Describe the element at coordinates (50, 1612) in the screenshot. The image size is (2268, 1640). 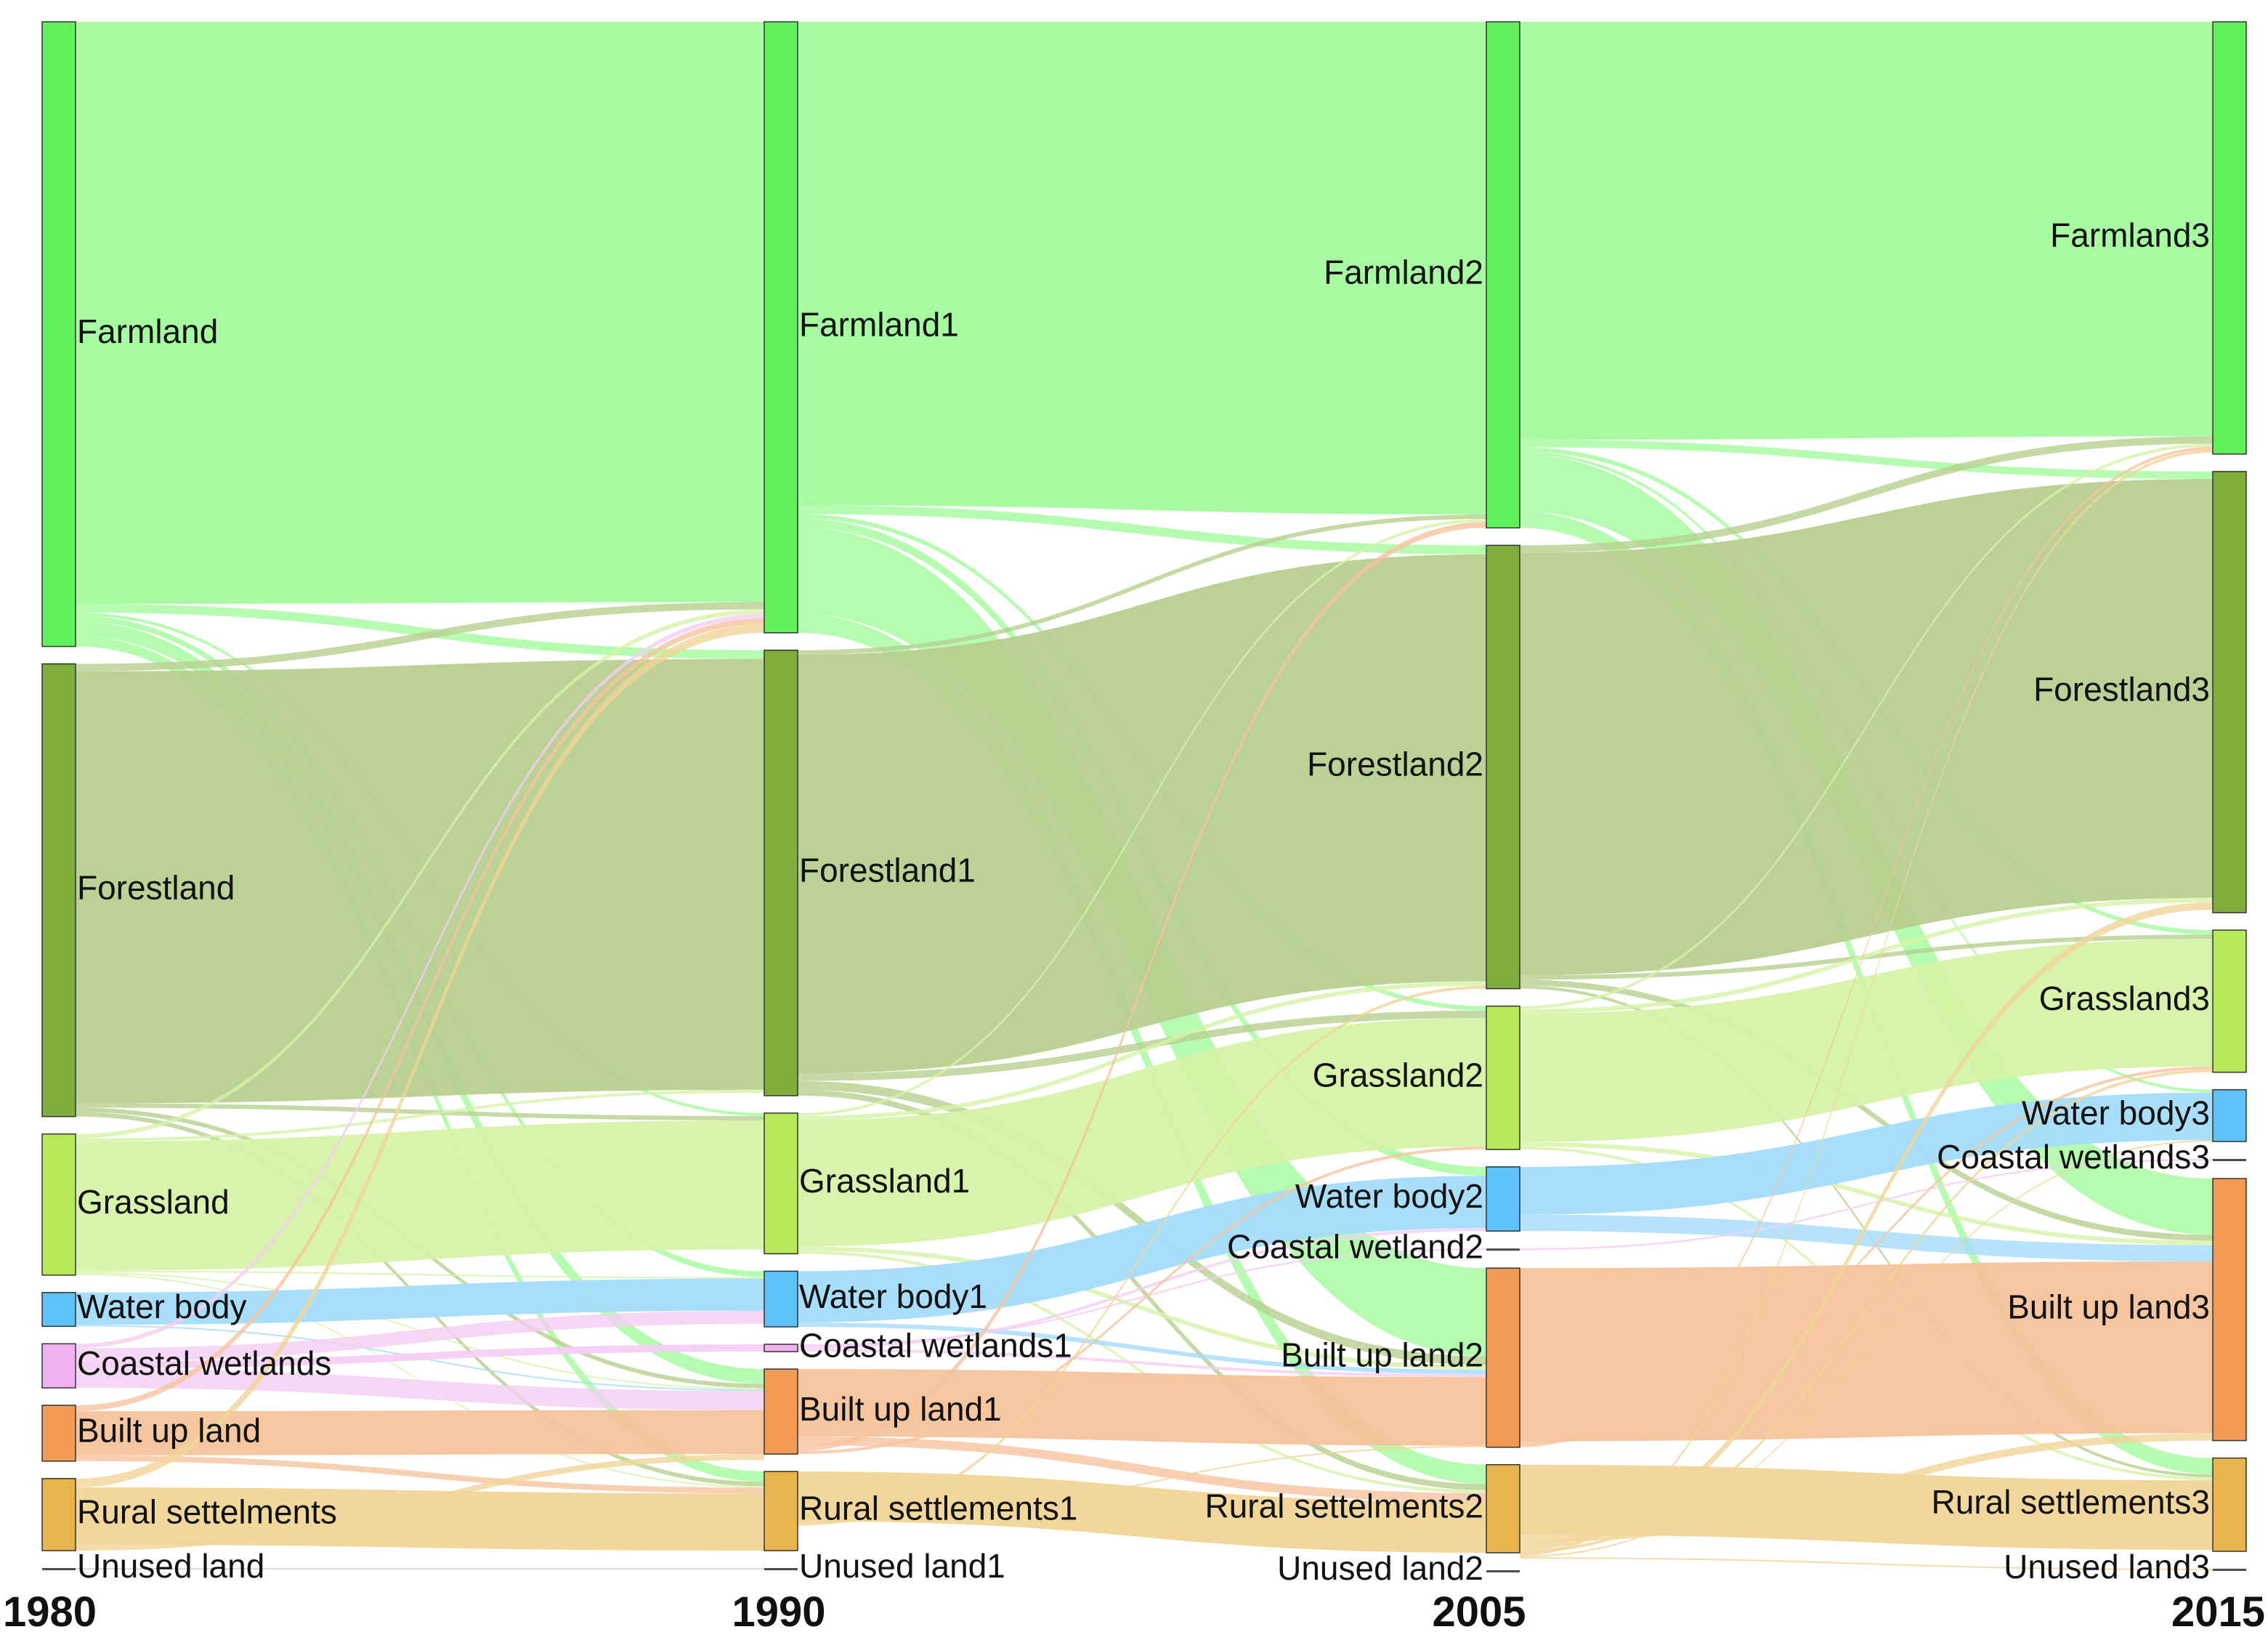
I see `year-label-1980: 1980` at that location.